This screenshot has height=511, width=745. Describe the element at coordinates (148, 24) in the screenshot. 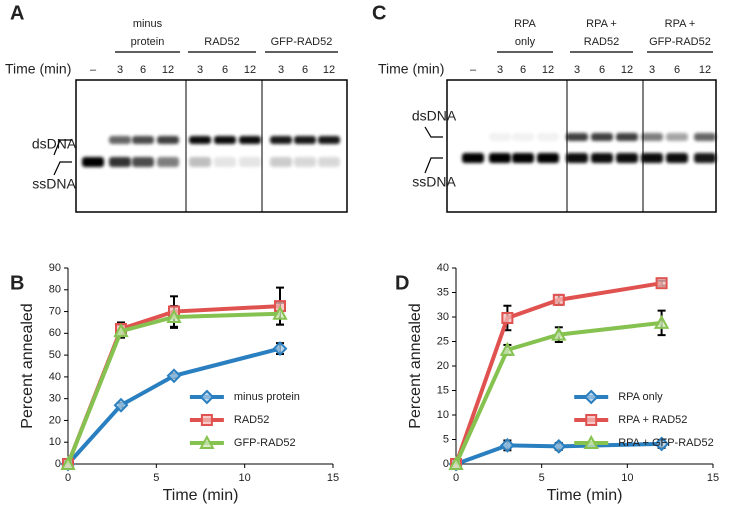

I see `group-label: minus` at that location.